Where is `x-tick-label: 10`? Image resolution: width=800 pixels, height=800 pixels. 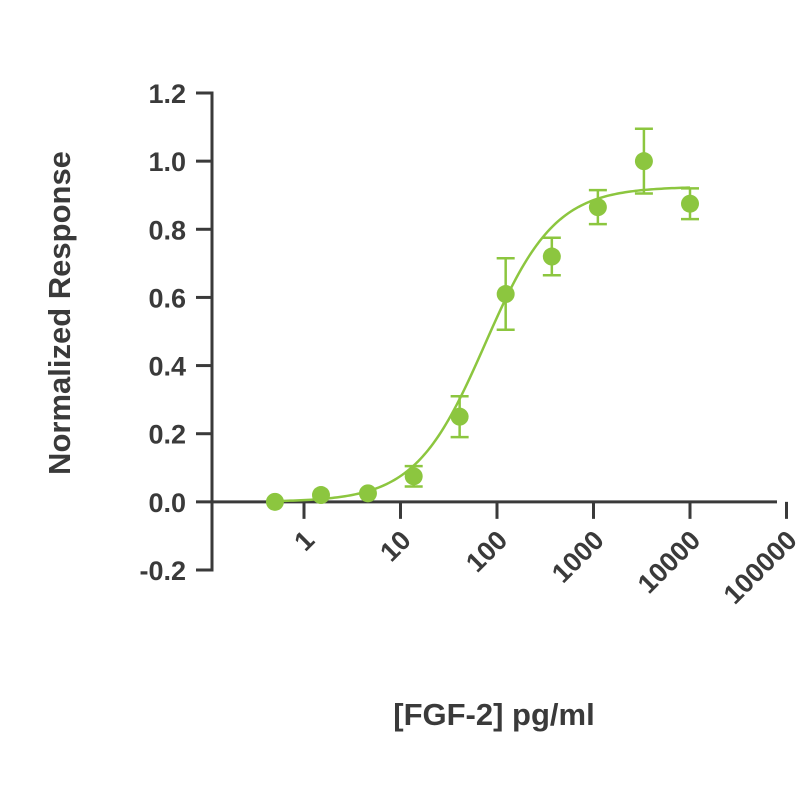 x-tick-label: 10 is located at coordinates (395, 546).